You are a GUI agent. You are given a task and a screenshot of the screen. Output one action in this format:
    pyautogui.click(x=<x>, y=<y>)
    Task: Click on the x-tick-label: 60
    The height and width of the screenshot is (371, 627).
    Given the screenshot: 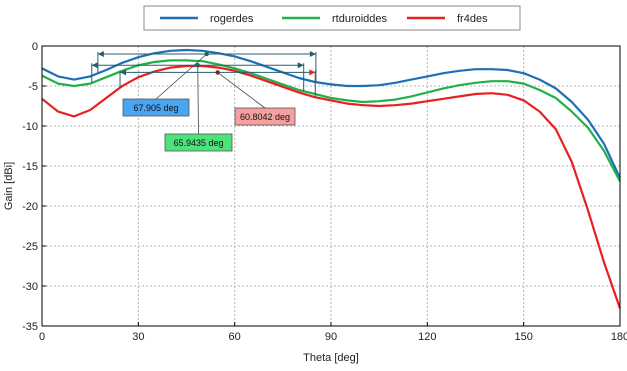 What is the action you would take?
    pyautogui.click(x=235, y=337)
    